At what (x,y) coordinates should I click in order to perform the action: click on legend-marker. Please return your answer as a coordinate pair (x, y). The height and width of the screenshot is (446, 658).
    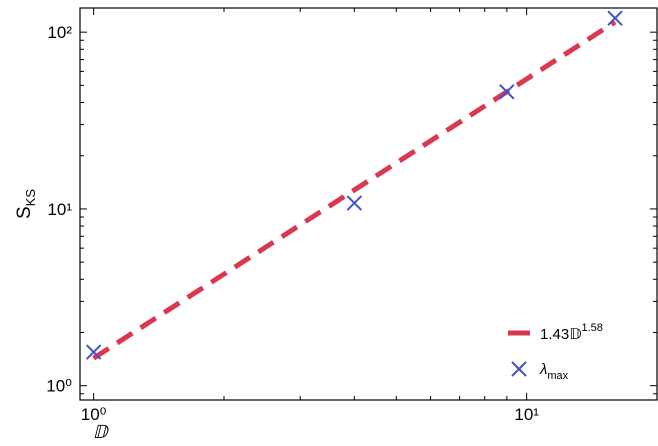
    Looking at the image, I should click on (519, 369).